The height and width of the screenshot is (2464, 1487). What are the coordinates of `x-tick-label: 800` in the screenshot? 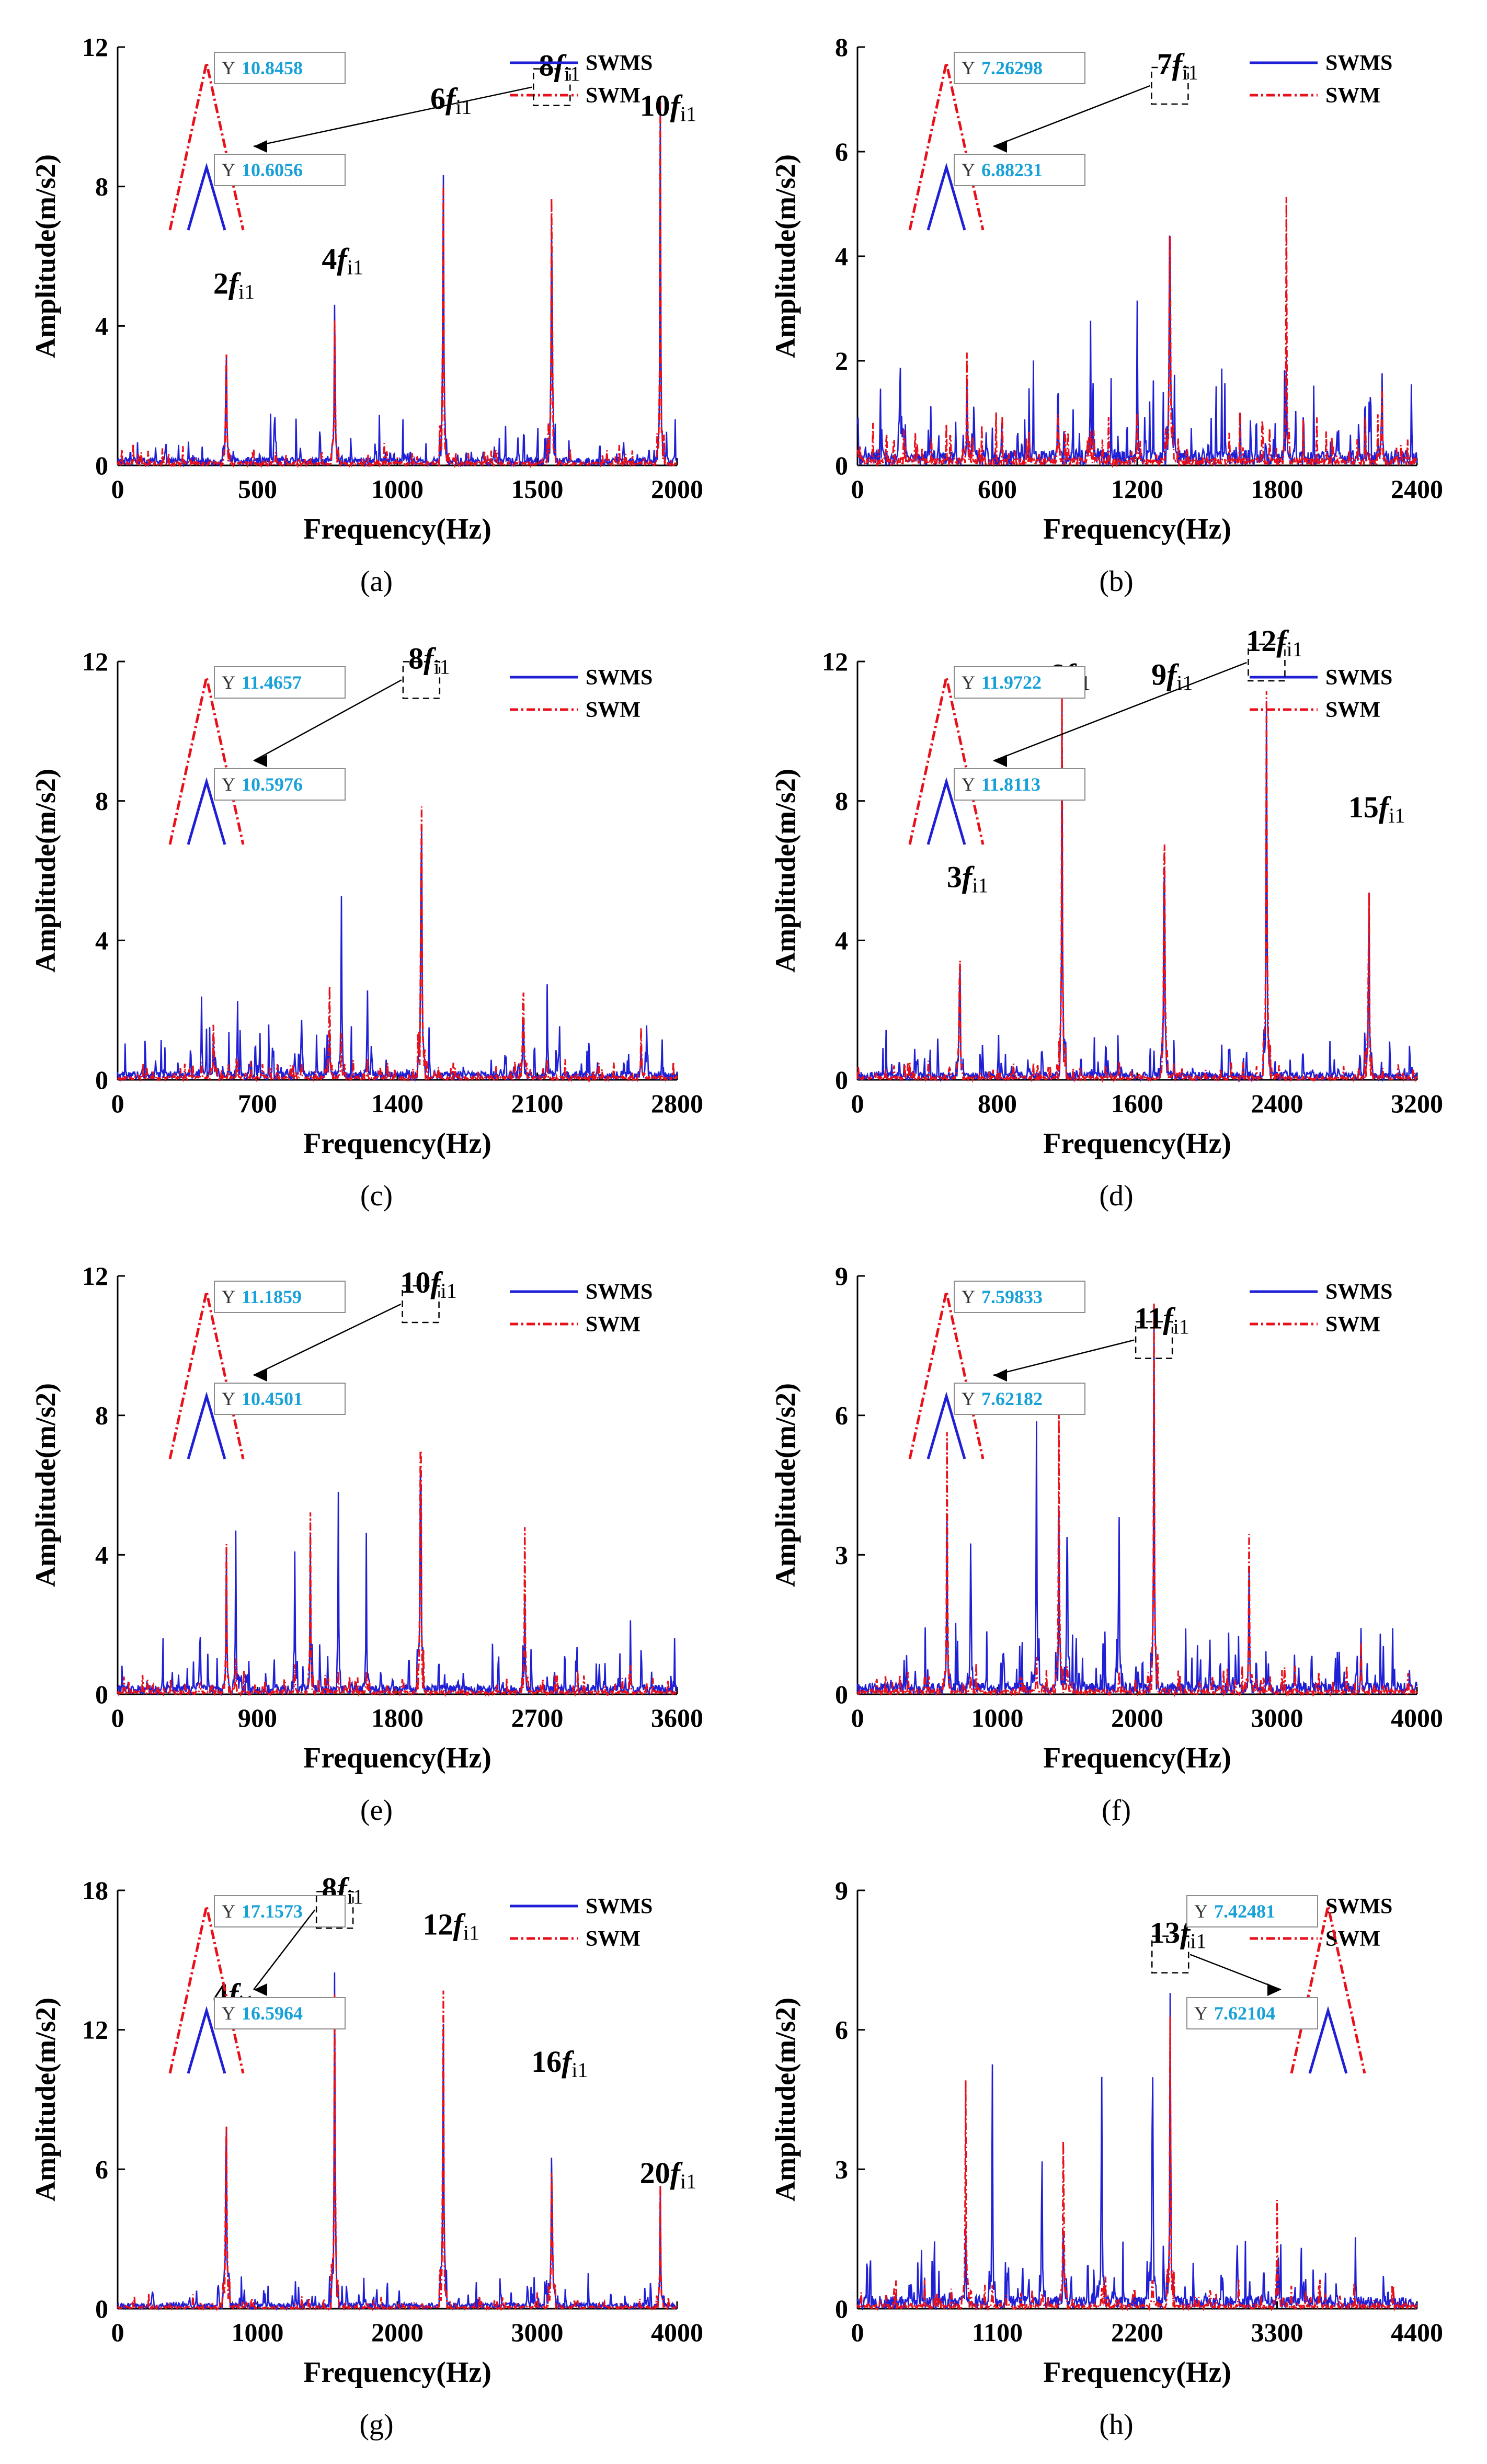 It's located at (997, 1104).